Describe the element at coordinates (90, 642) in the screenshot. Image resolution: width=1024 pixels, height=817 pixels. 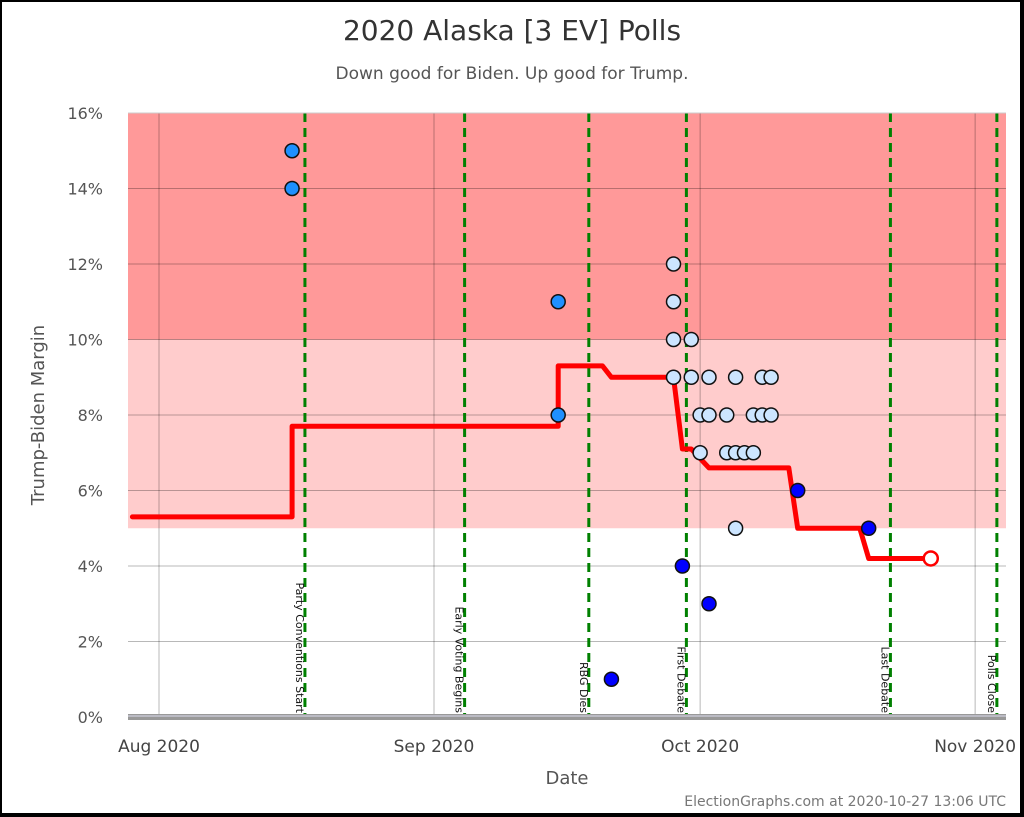
I see `y-tick-label: 2%` at that location.